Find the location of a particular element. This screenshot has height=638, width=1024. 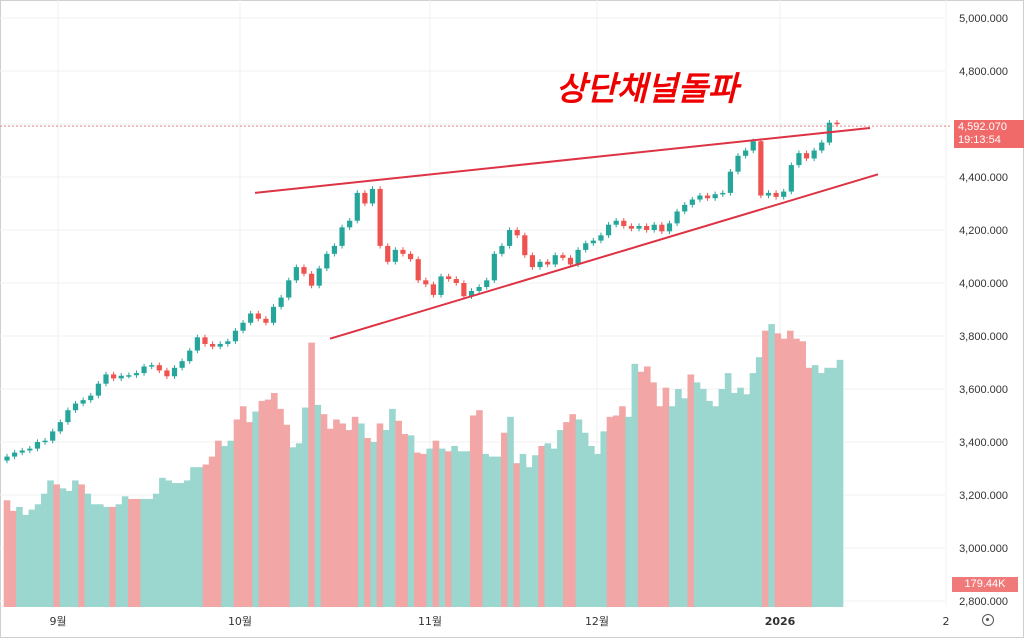

settings-icon is located at coordinates (988, 620).